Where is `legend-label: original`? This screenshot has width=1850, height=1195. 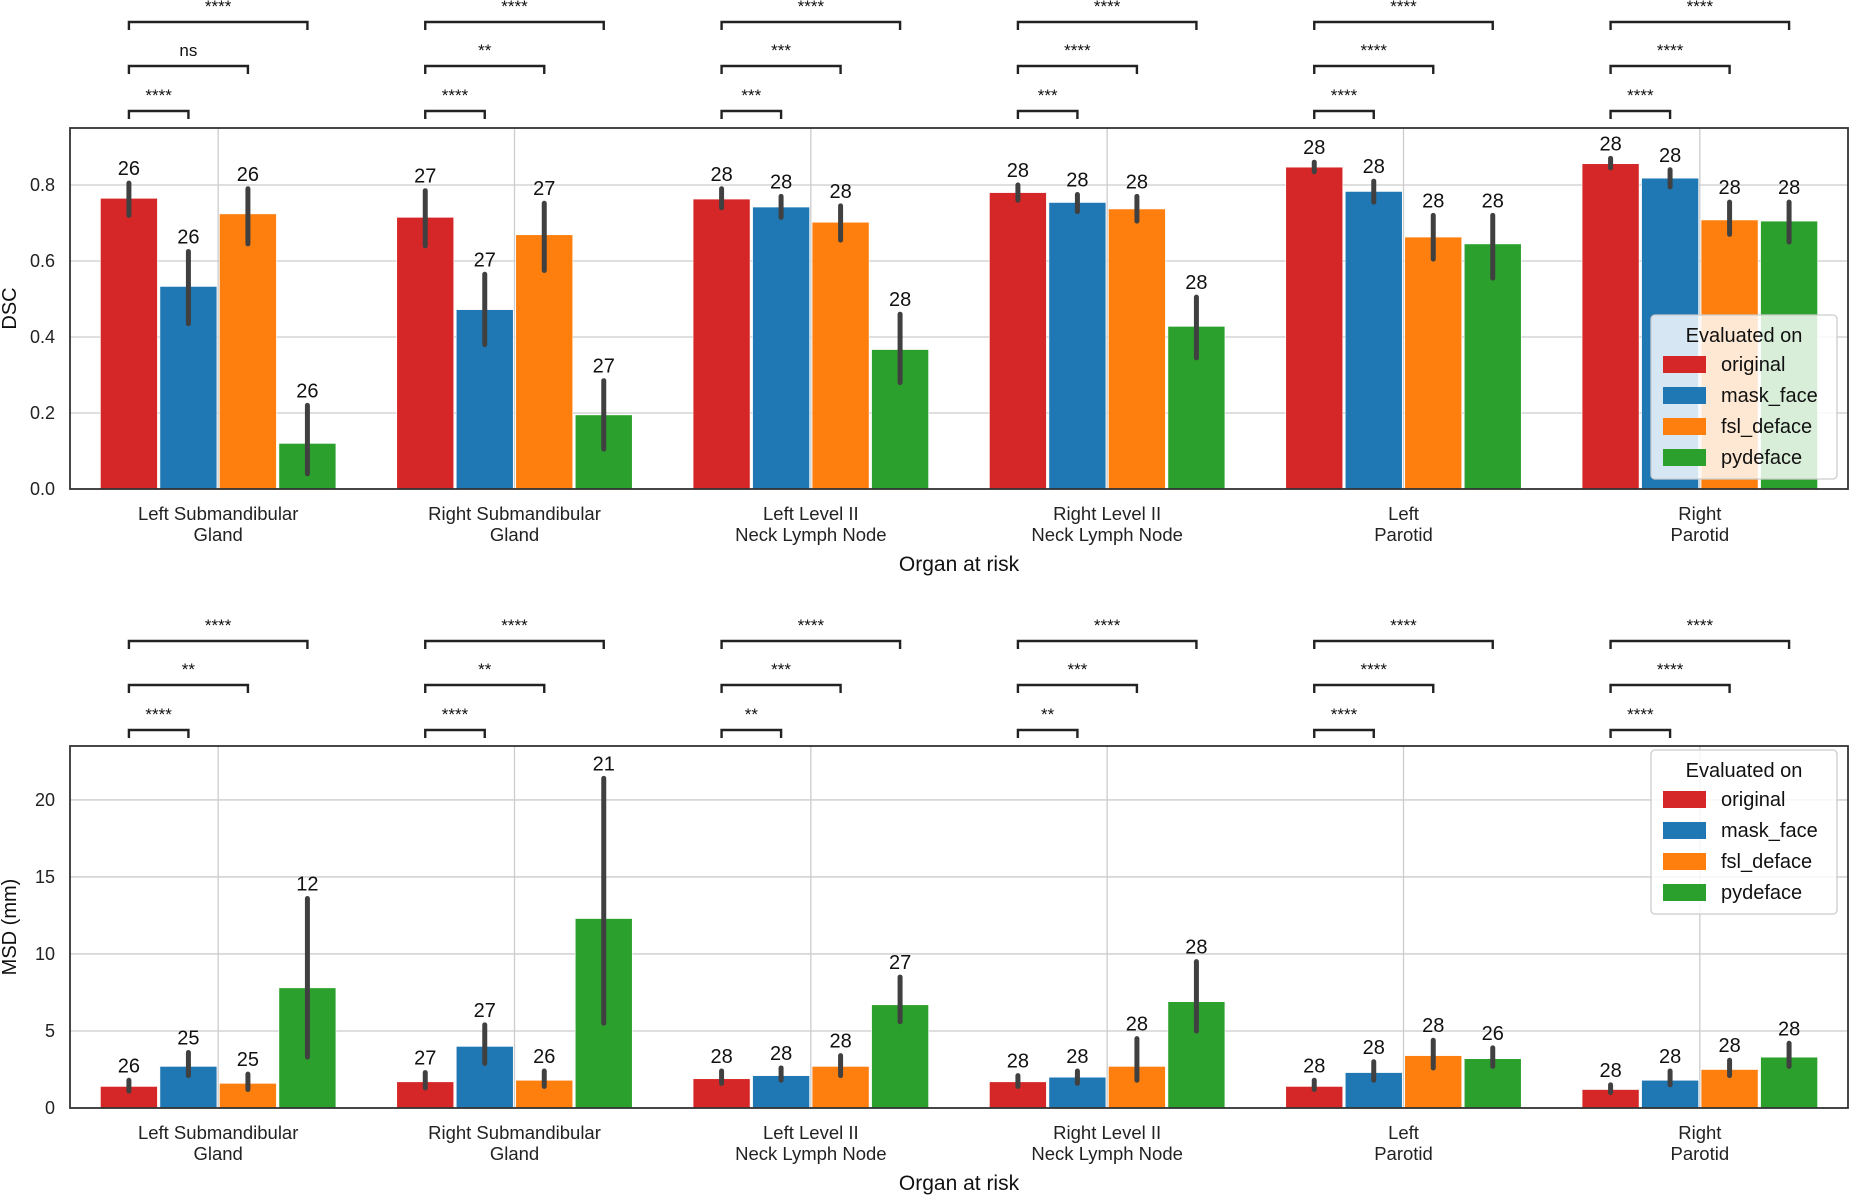
legend-label: original is located at coordinates (1753, 800).